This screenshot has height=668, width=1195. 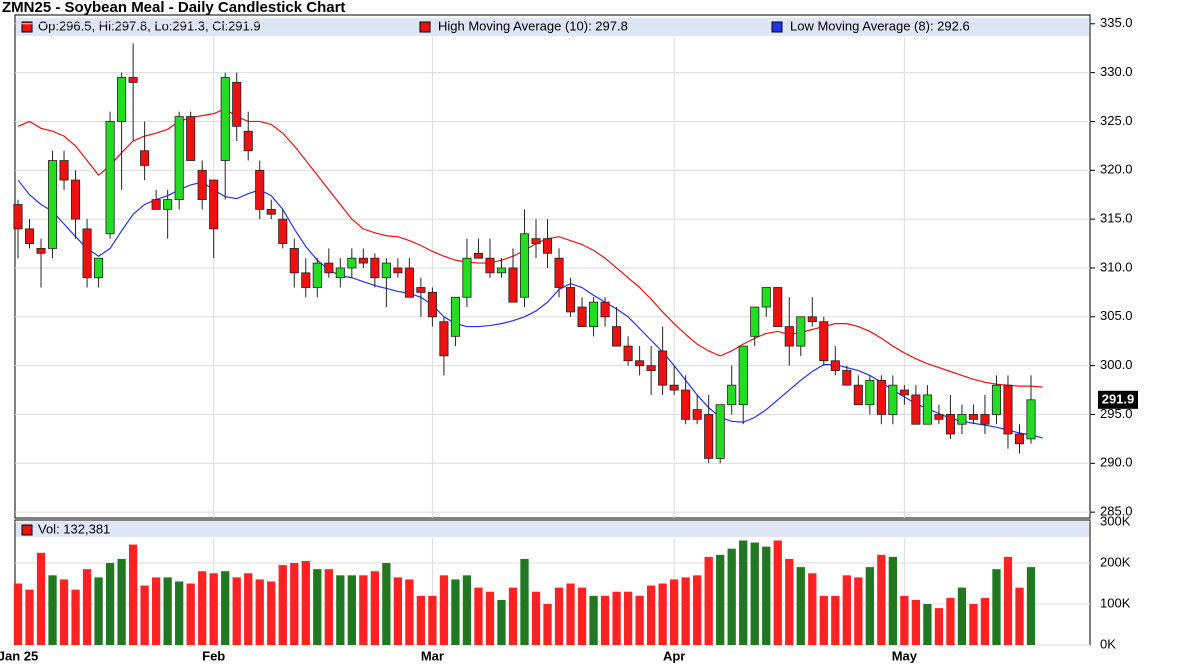 I want to click on legend-bar, so click(x=552, y=27).